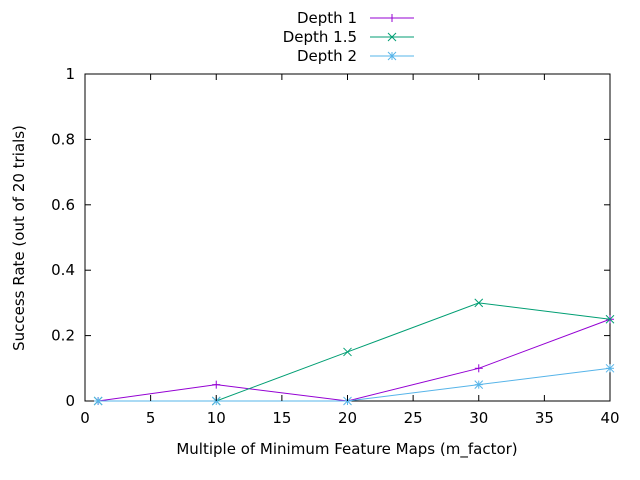  I want to click on y-tick-label: 1, so click(70, 74).